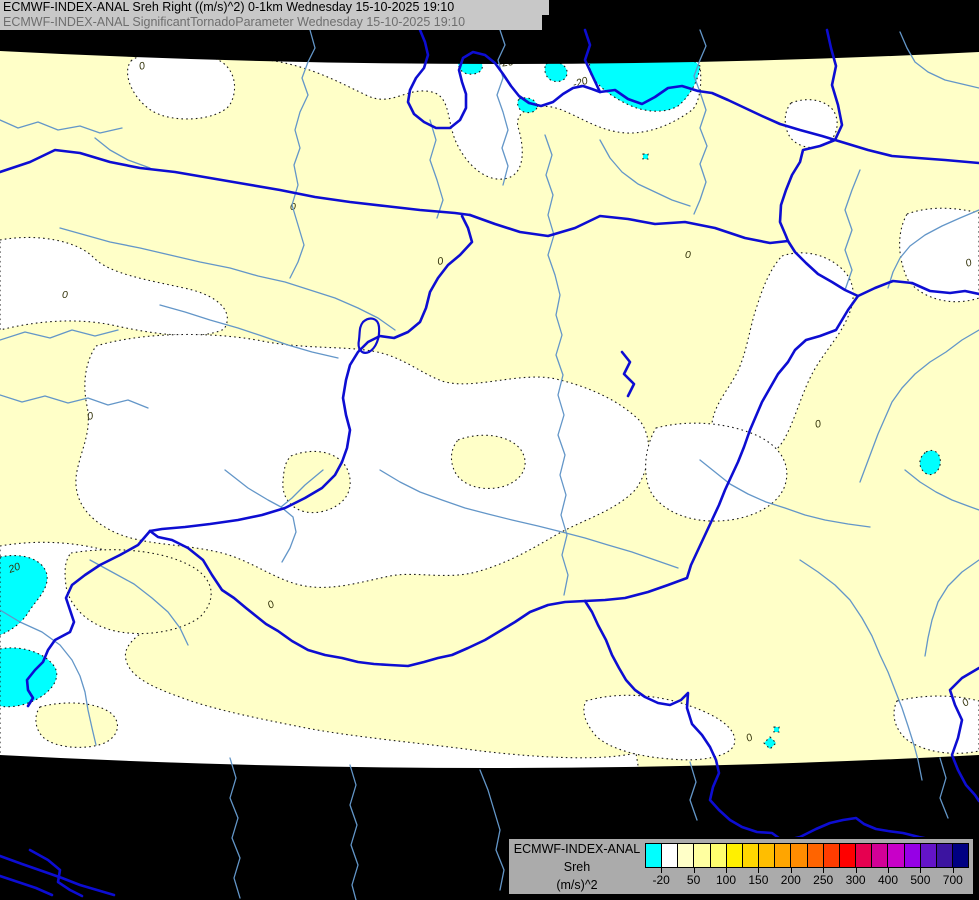 This screenshot has height=900, width=979. What do you see at coordinates (888, 880) in the screenshot?
I see `legend-tick-label: 400` at bounding box center [888, 880].